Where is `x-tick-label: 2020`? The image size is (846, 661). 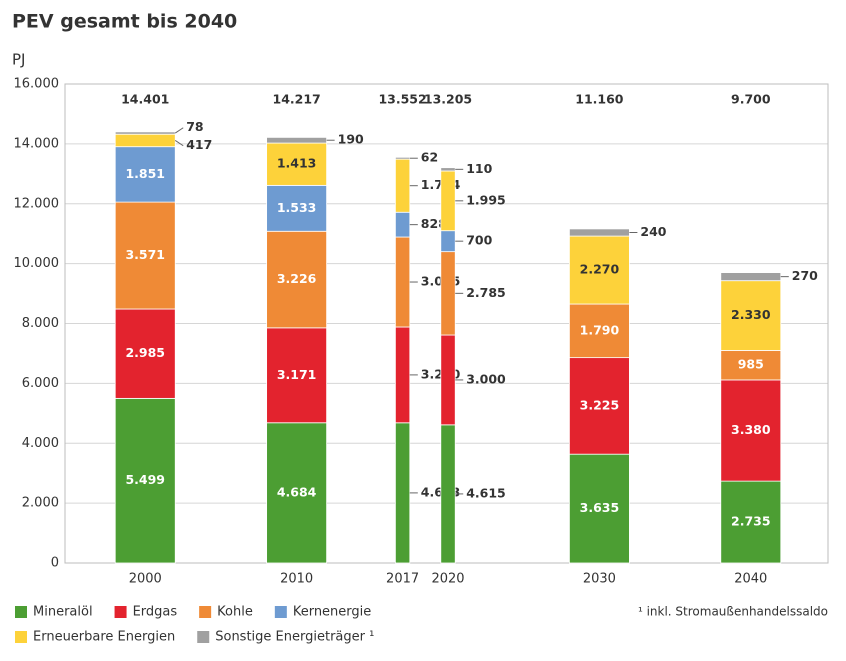 x-tick-label: 2020 is located at coordinates (447, 579).